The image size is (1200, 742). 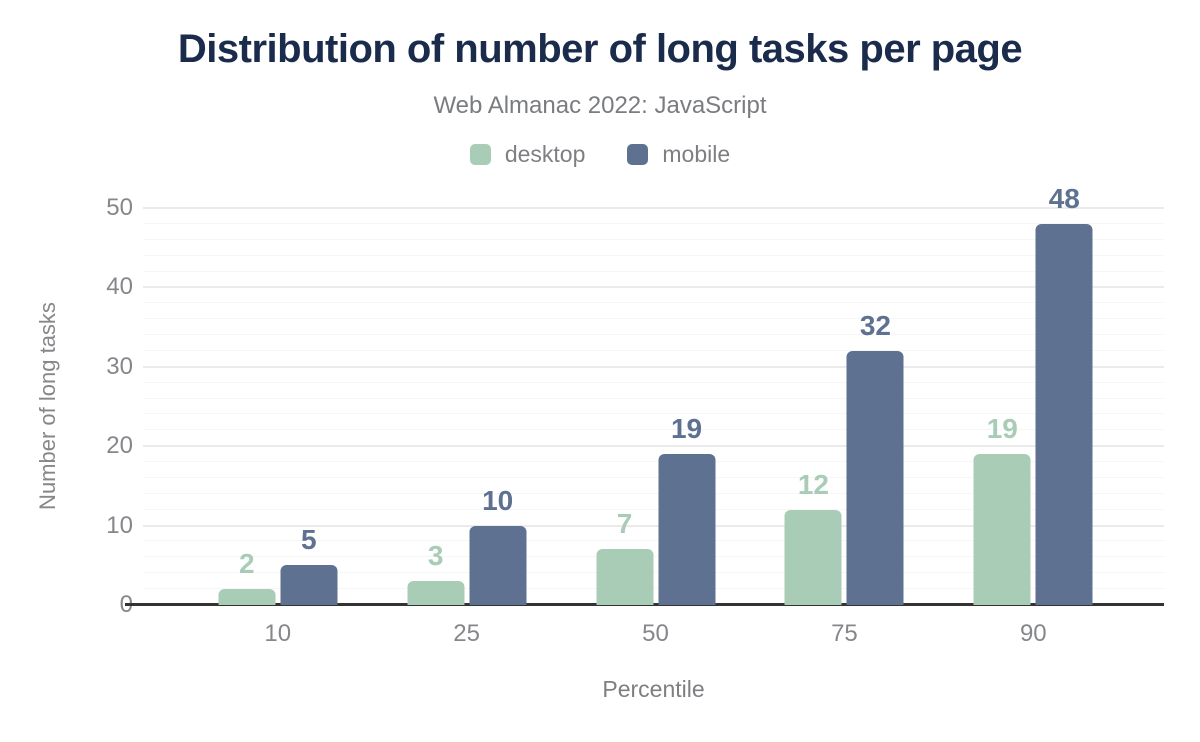 I want to click on bar-wrap-mobile-25: 10, so click(x=498, y=544).